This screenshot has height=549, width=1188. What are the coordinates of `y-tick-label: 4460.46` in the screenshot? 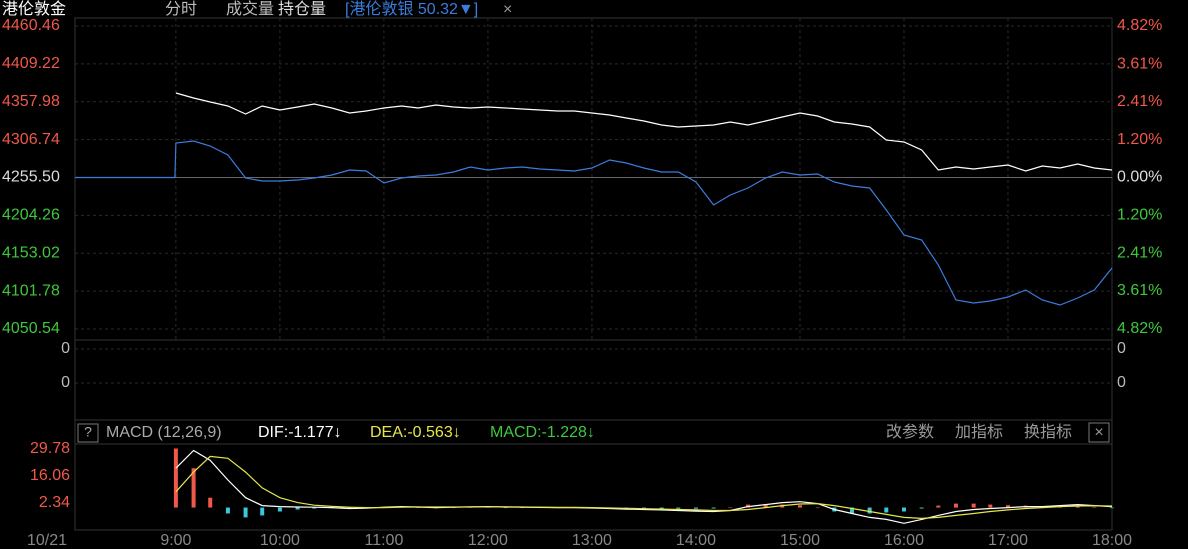 It's located at (31, 25).